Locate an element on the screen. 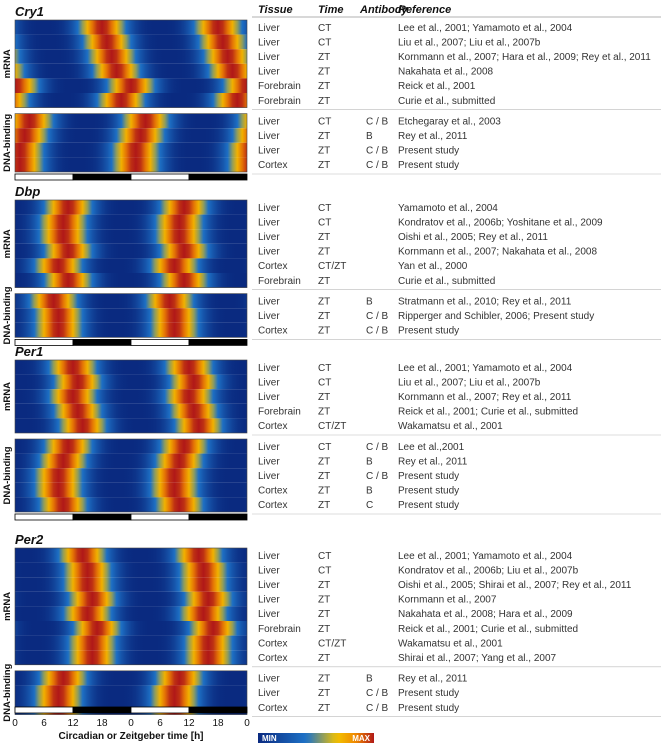  antibody-cell: B is located at coordinates (369, 136).